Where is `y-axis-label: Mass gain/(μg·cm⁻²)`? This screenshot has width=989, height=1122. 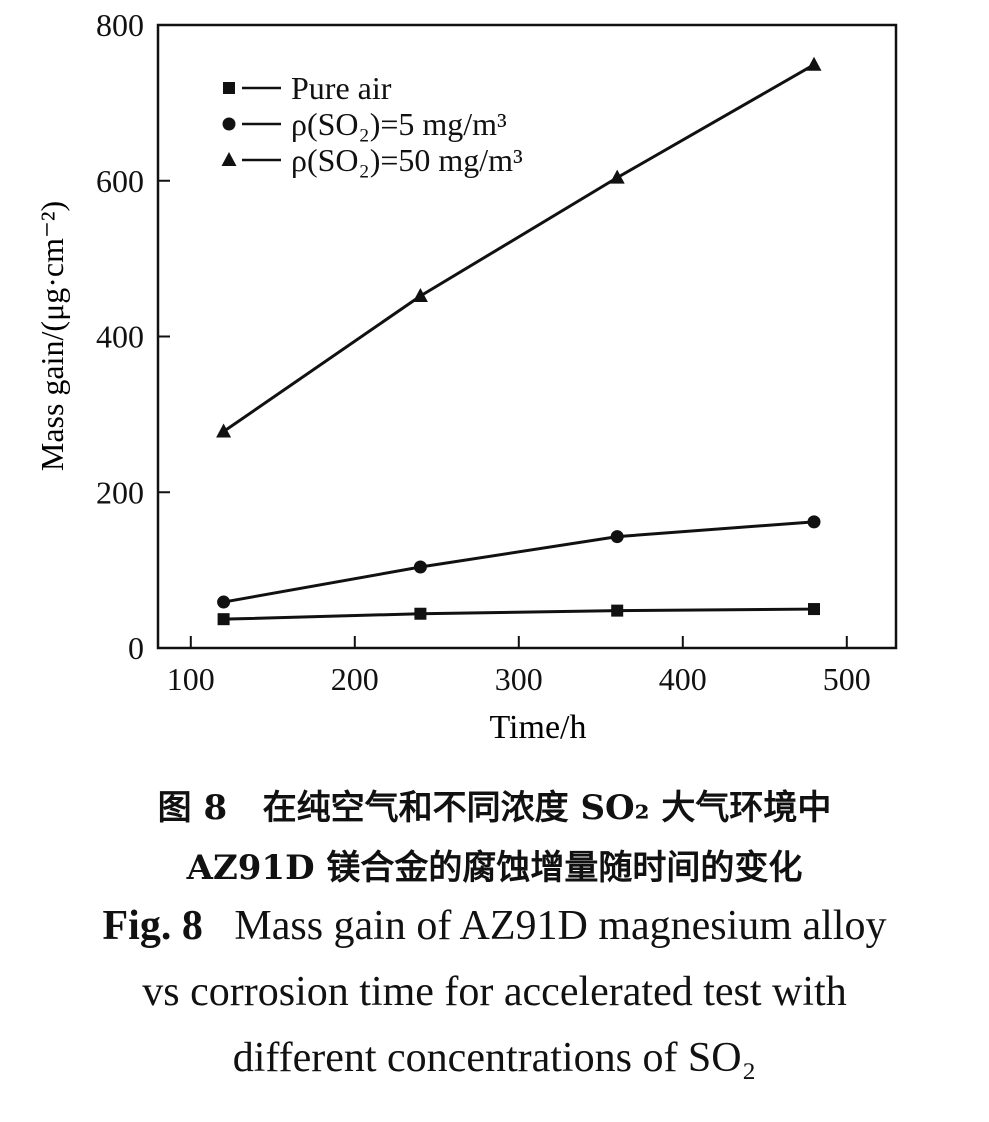 y-axis-label: Mass gain/(μg·cm⁻²) is located at coordinates (52, 336).